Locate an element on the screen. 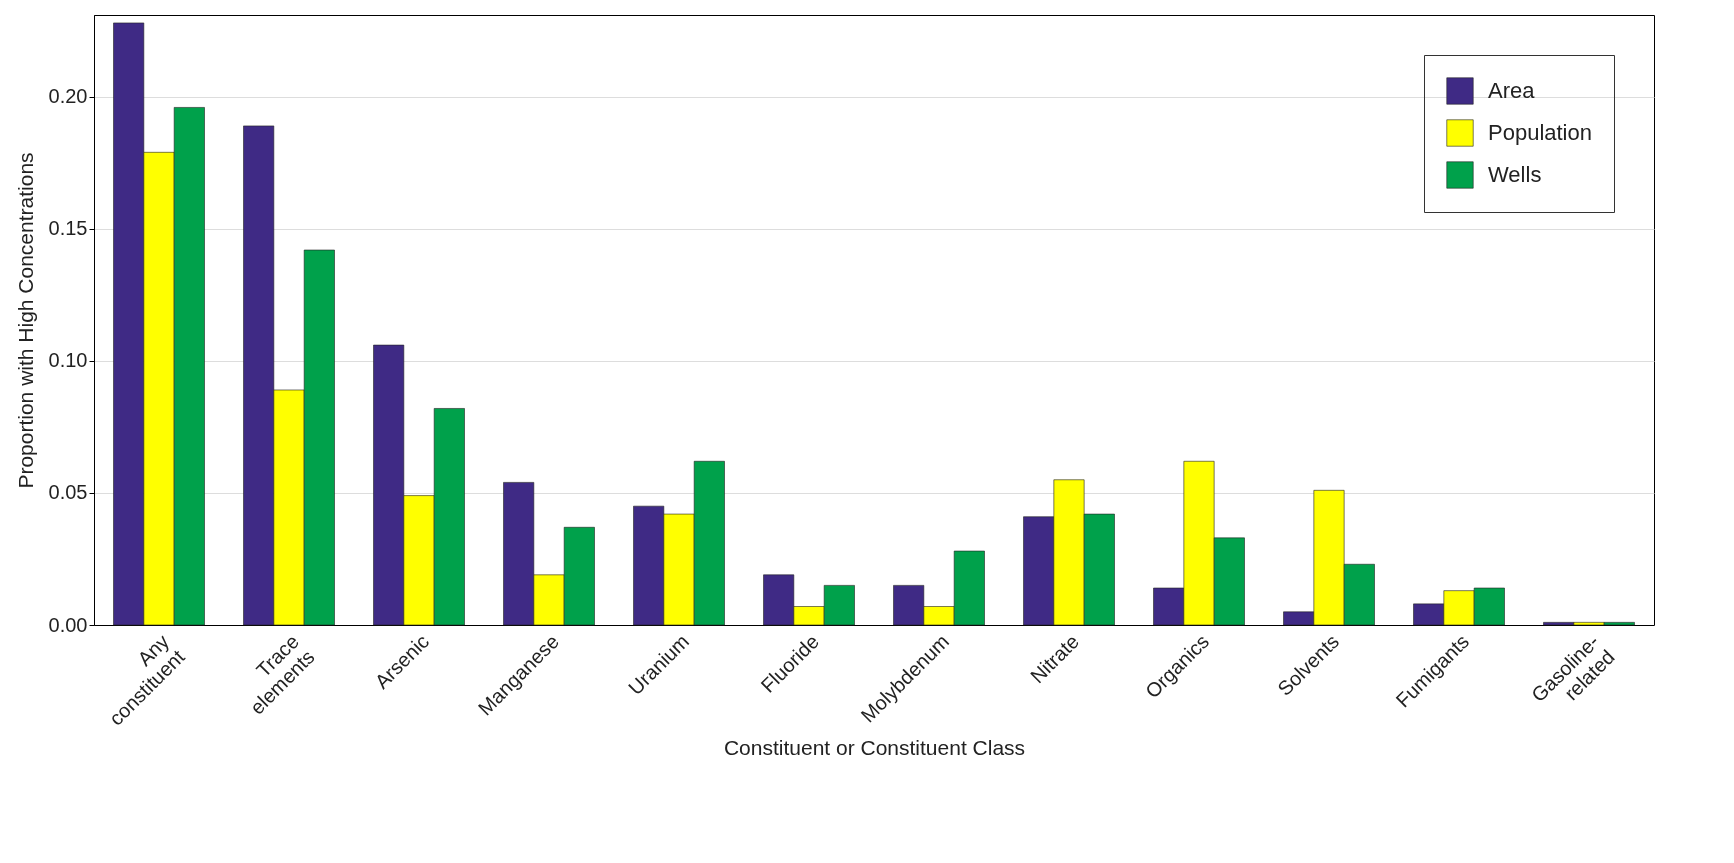 Image resolution: width=1734 pixels, height=863 pixels. y-tick-label: 0.20 is located at coordinates (68, 96).